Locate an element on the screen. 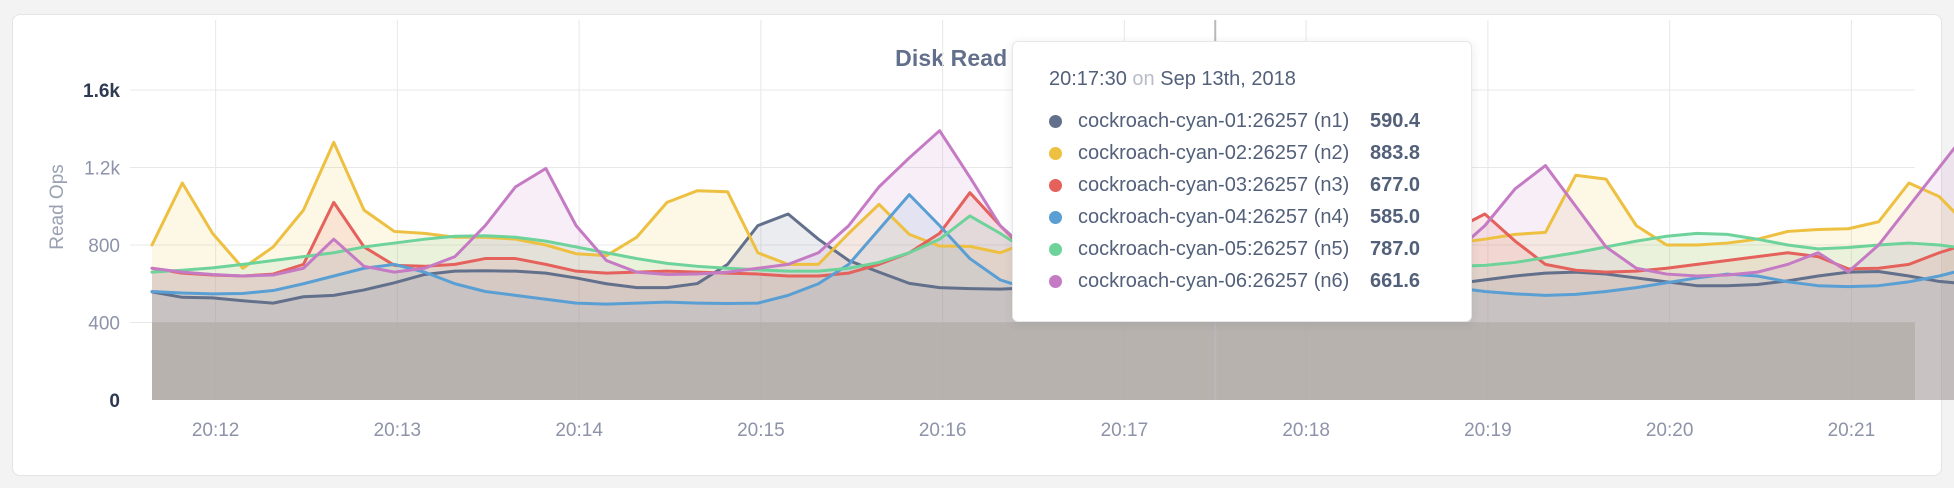 The height and width of the screenshot is (488, 1954). x-axis-tick-label: 20:18 is located at coordinates (1306, 430).